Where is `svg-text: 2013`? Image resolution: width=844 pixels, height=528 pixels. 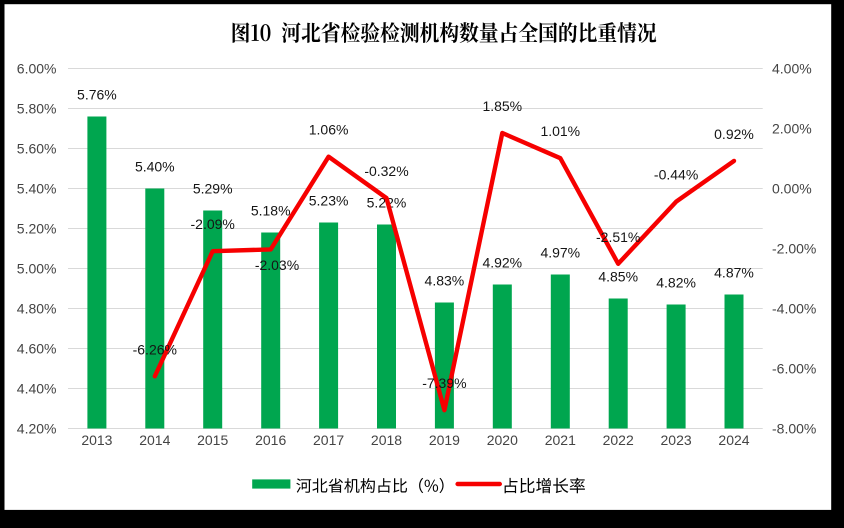
svg-text: 2013 is located at coordinates (96, 440).